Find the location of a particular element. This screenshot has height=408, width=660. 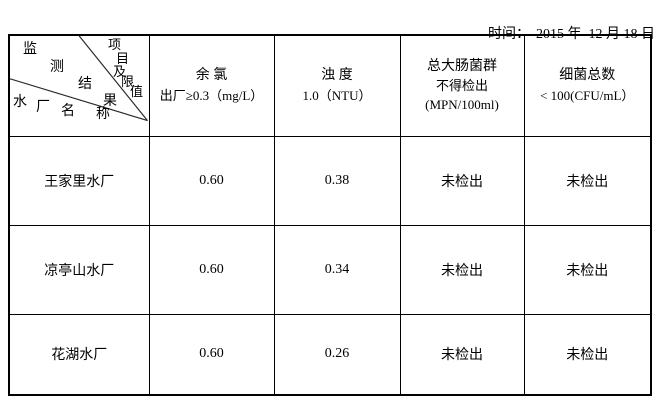

row-header-plant-name: 花湖水厂 is located at coordinates (79, 354).